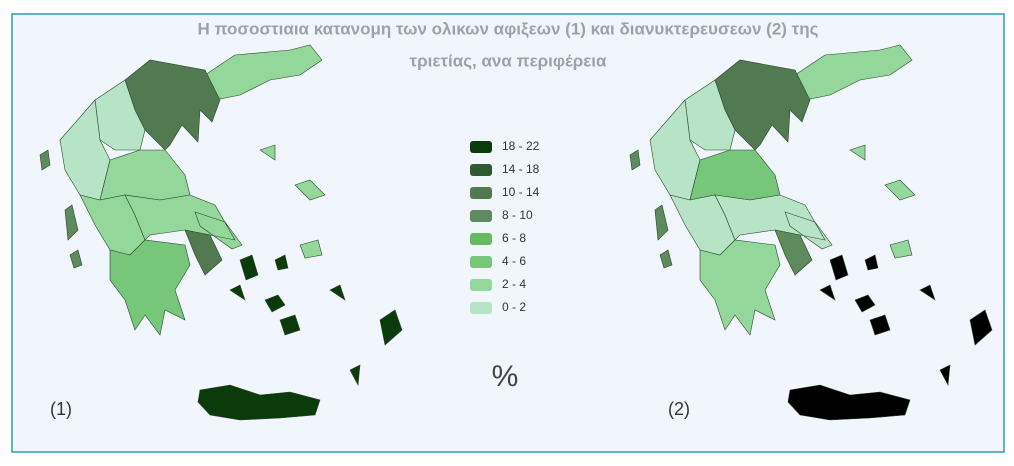 The height and width of the screenshot is (466, 1014). I want to click on legend-label: 18 - 22, so click(521, 146).